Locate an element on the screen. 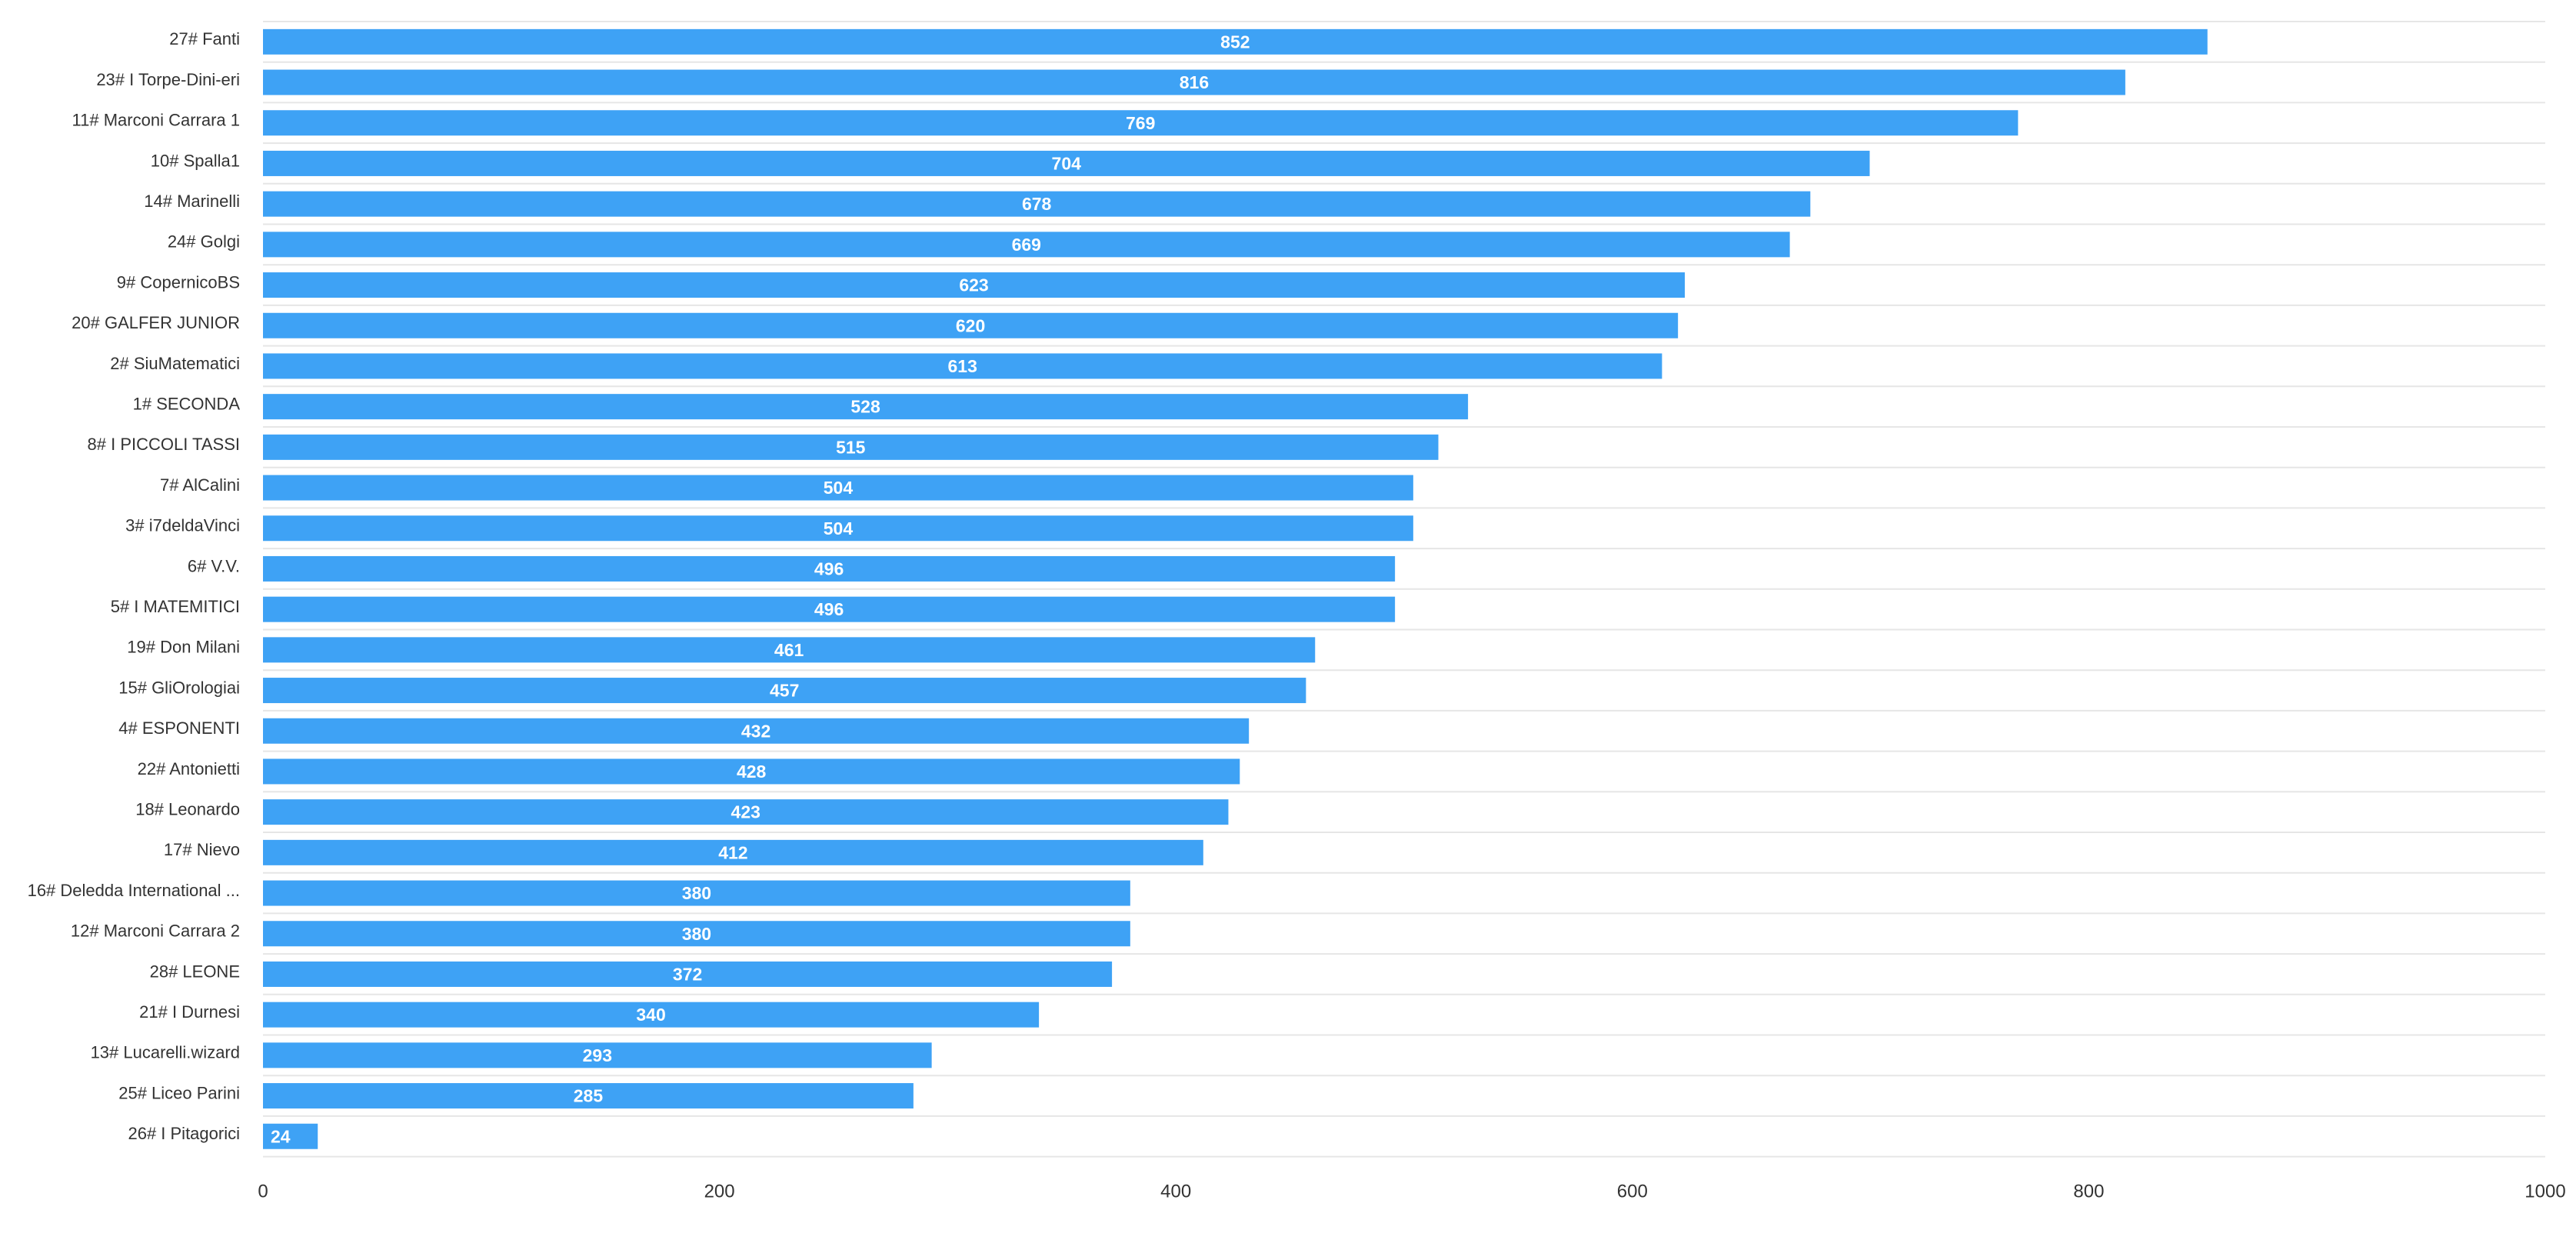 The image size is (2576, 1250). data-label: 24 is located at coordinates (281, 1136).